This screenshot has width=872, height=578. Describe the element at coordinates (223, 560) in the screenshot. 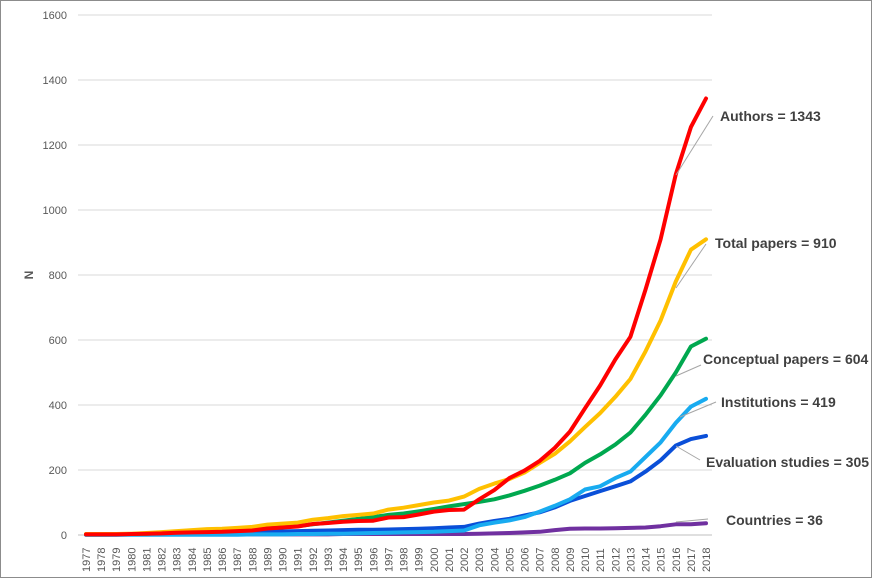

I see `x-tick-label: 1986` at that location.